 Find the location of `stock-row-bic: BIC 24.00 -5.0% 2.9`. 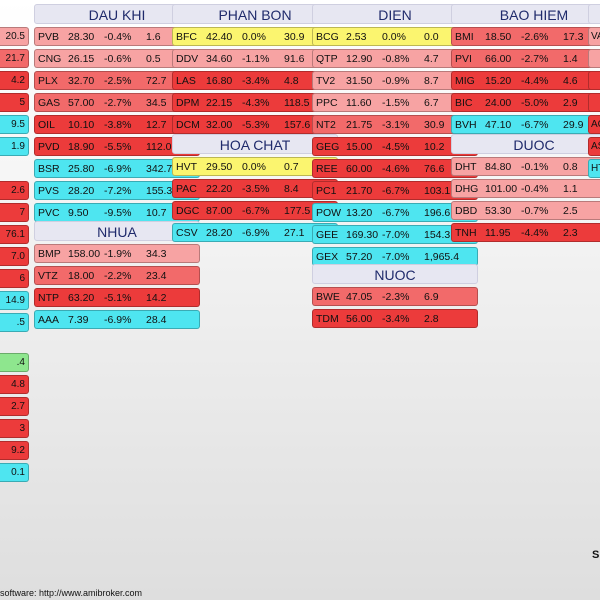

stock-row-bic: BIC 24.00 -5.0% 2.9 is located at coordinates (525, 102).